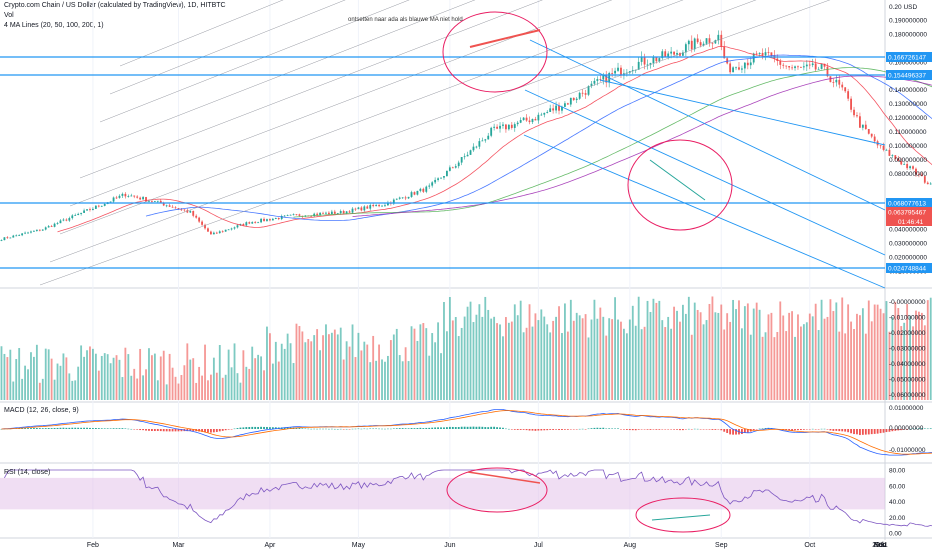 This screenshot has width=932, height=550. I want to click on vol-tick-label: -0.01000000, so click(907, 318).